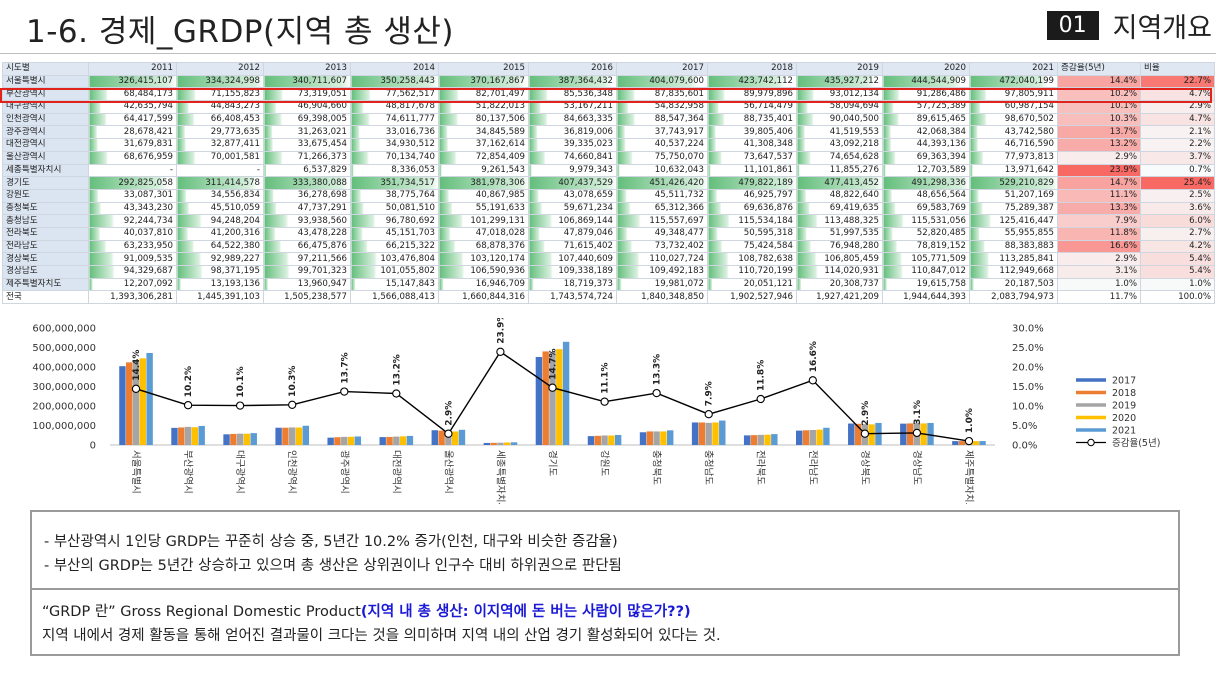  What do you see at coordinates (220, 272) in the screenshot?
I see `table-cell-value: 98,371,195` at bounding box center [220, 272].